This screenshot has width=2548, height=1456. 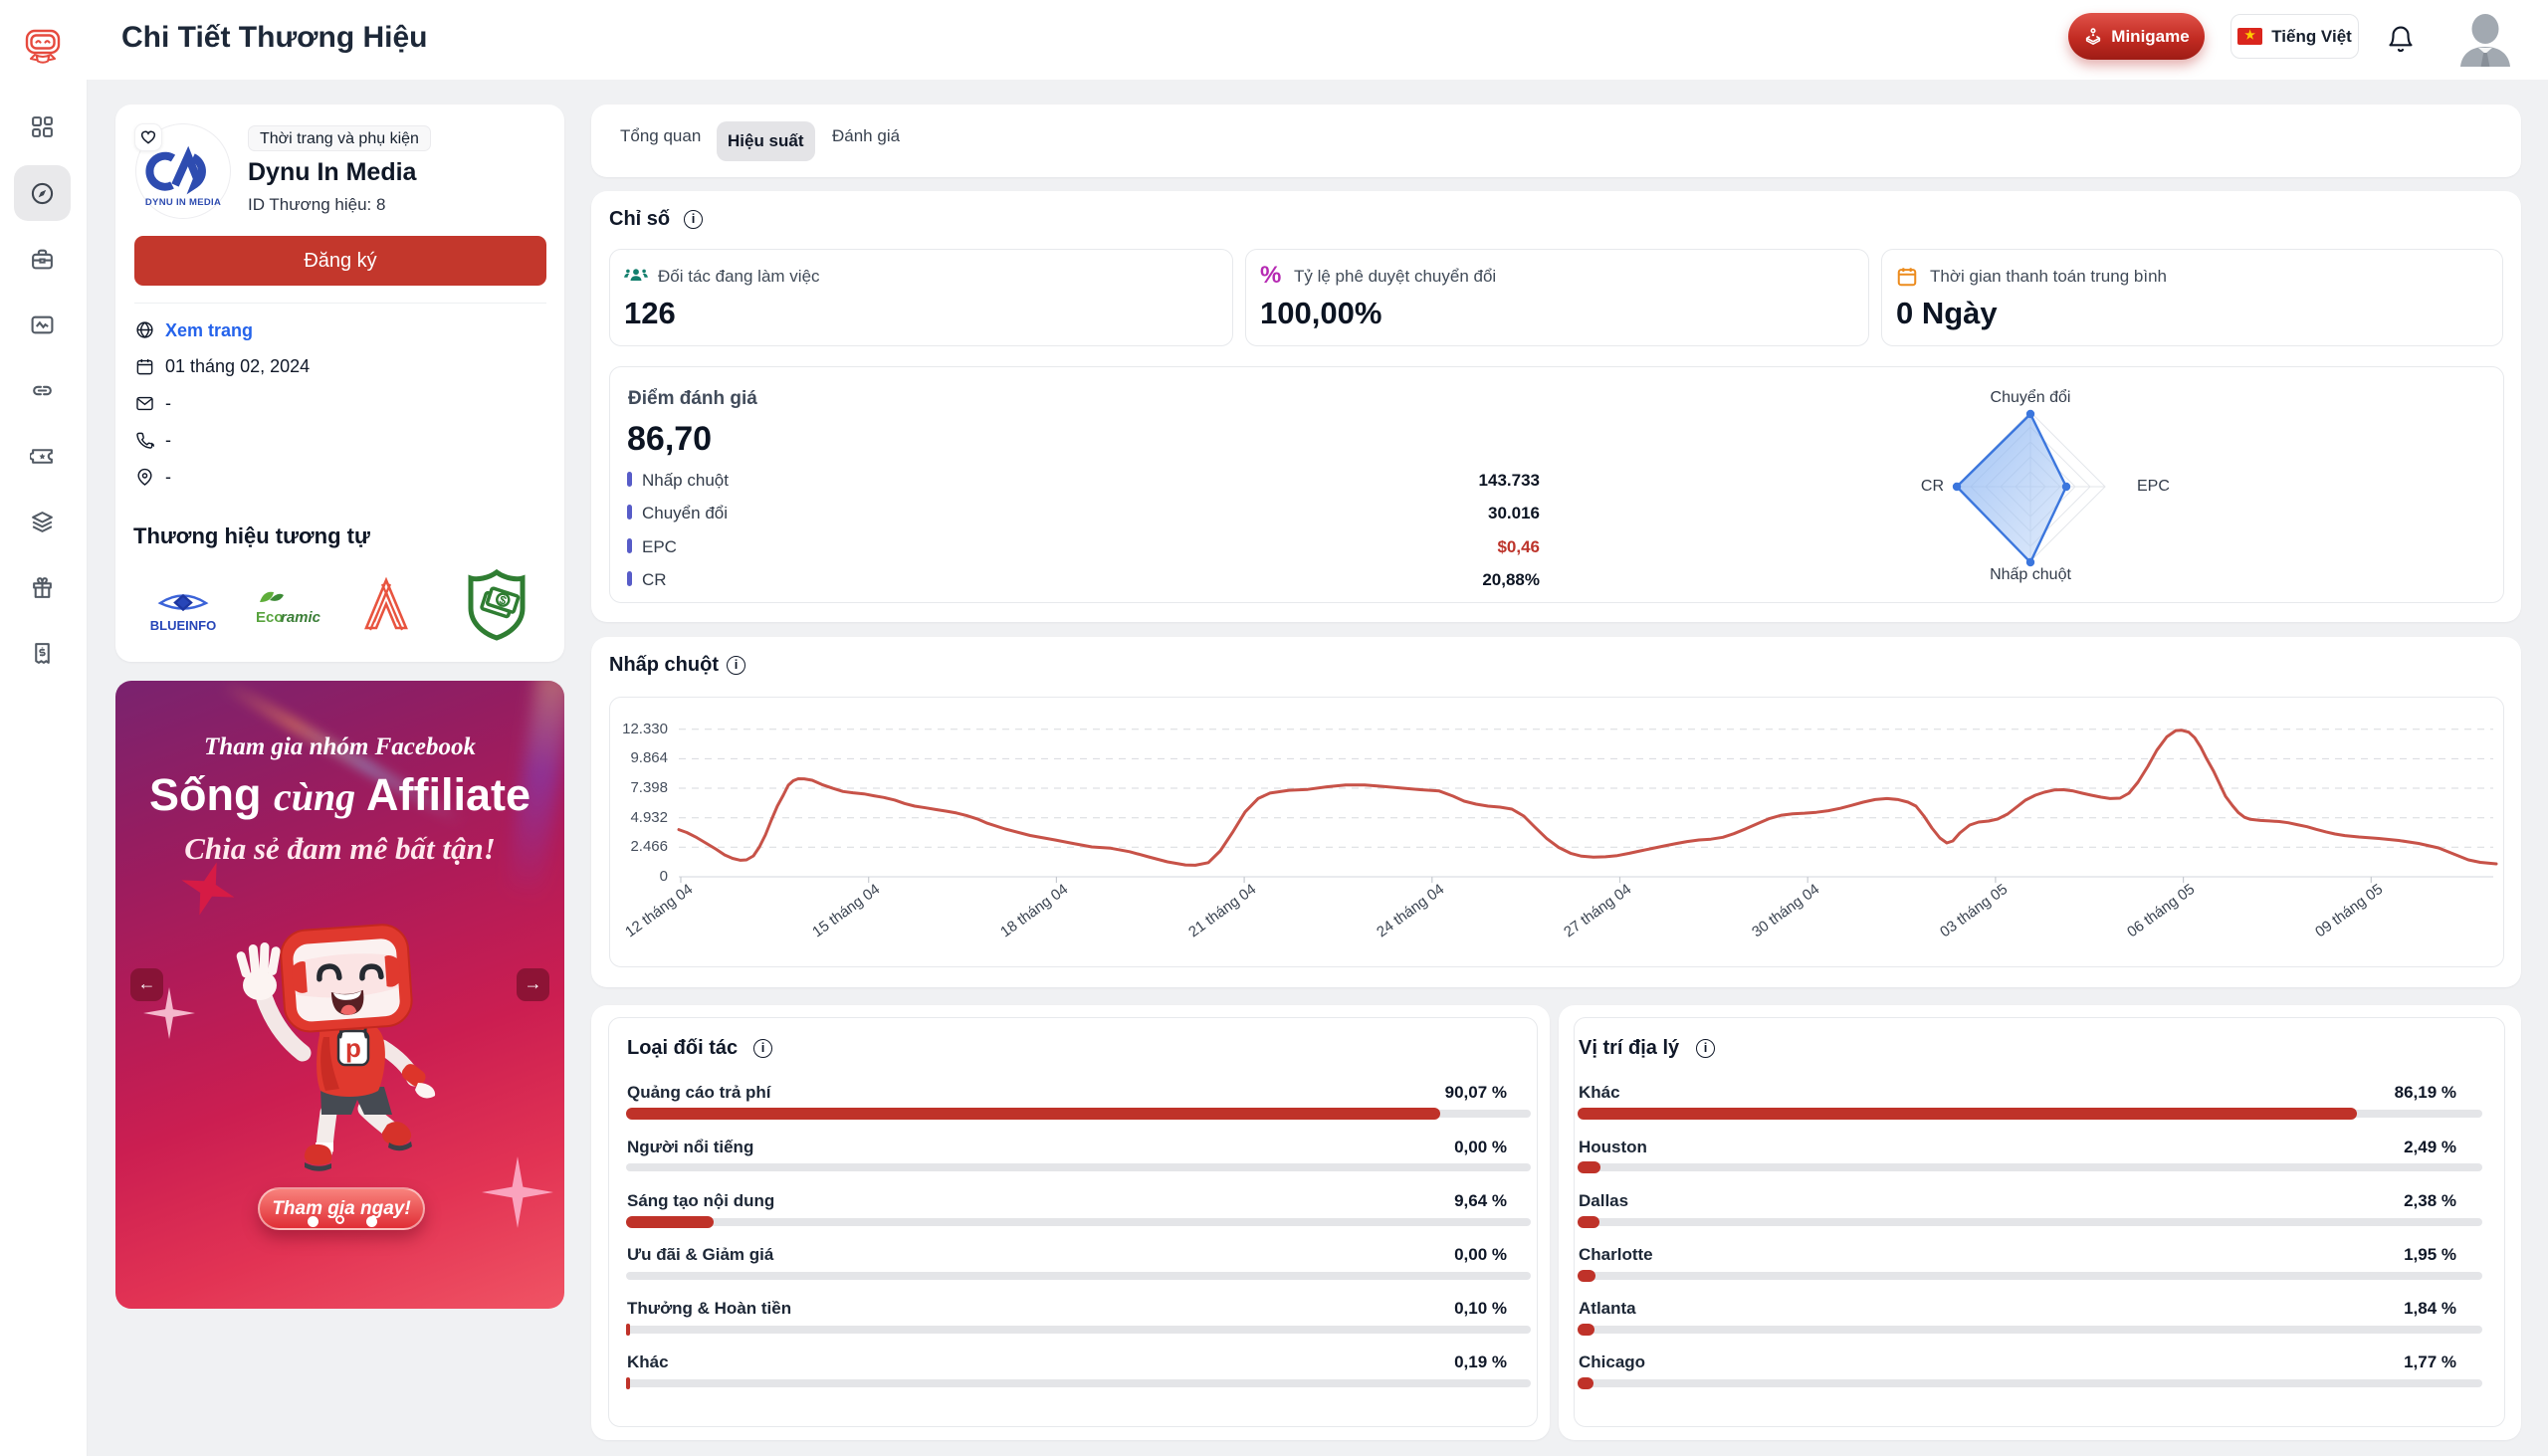 I want to click on svg-text: DYNU IN MEDIA, so click(x=183, y=202).